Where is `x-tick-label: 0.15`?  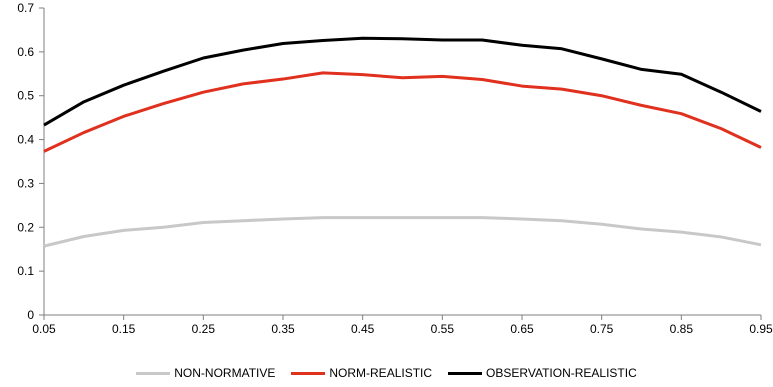
x-tick-label: 0.15 is located at coordinates (124, 329).